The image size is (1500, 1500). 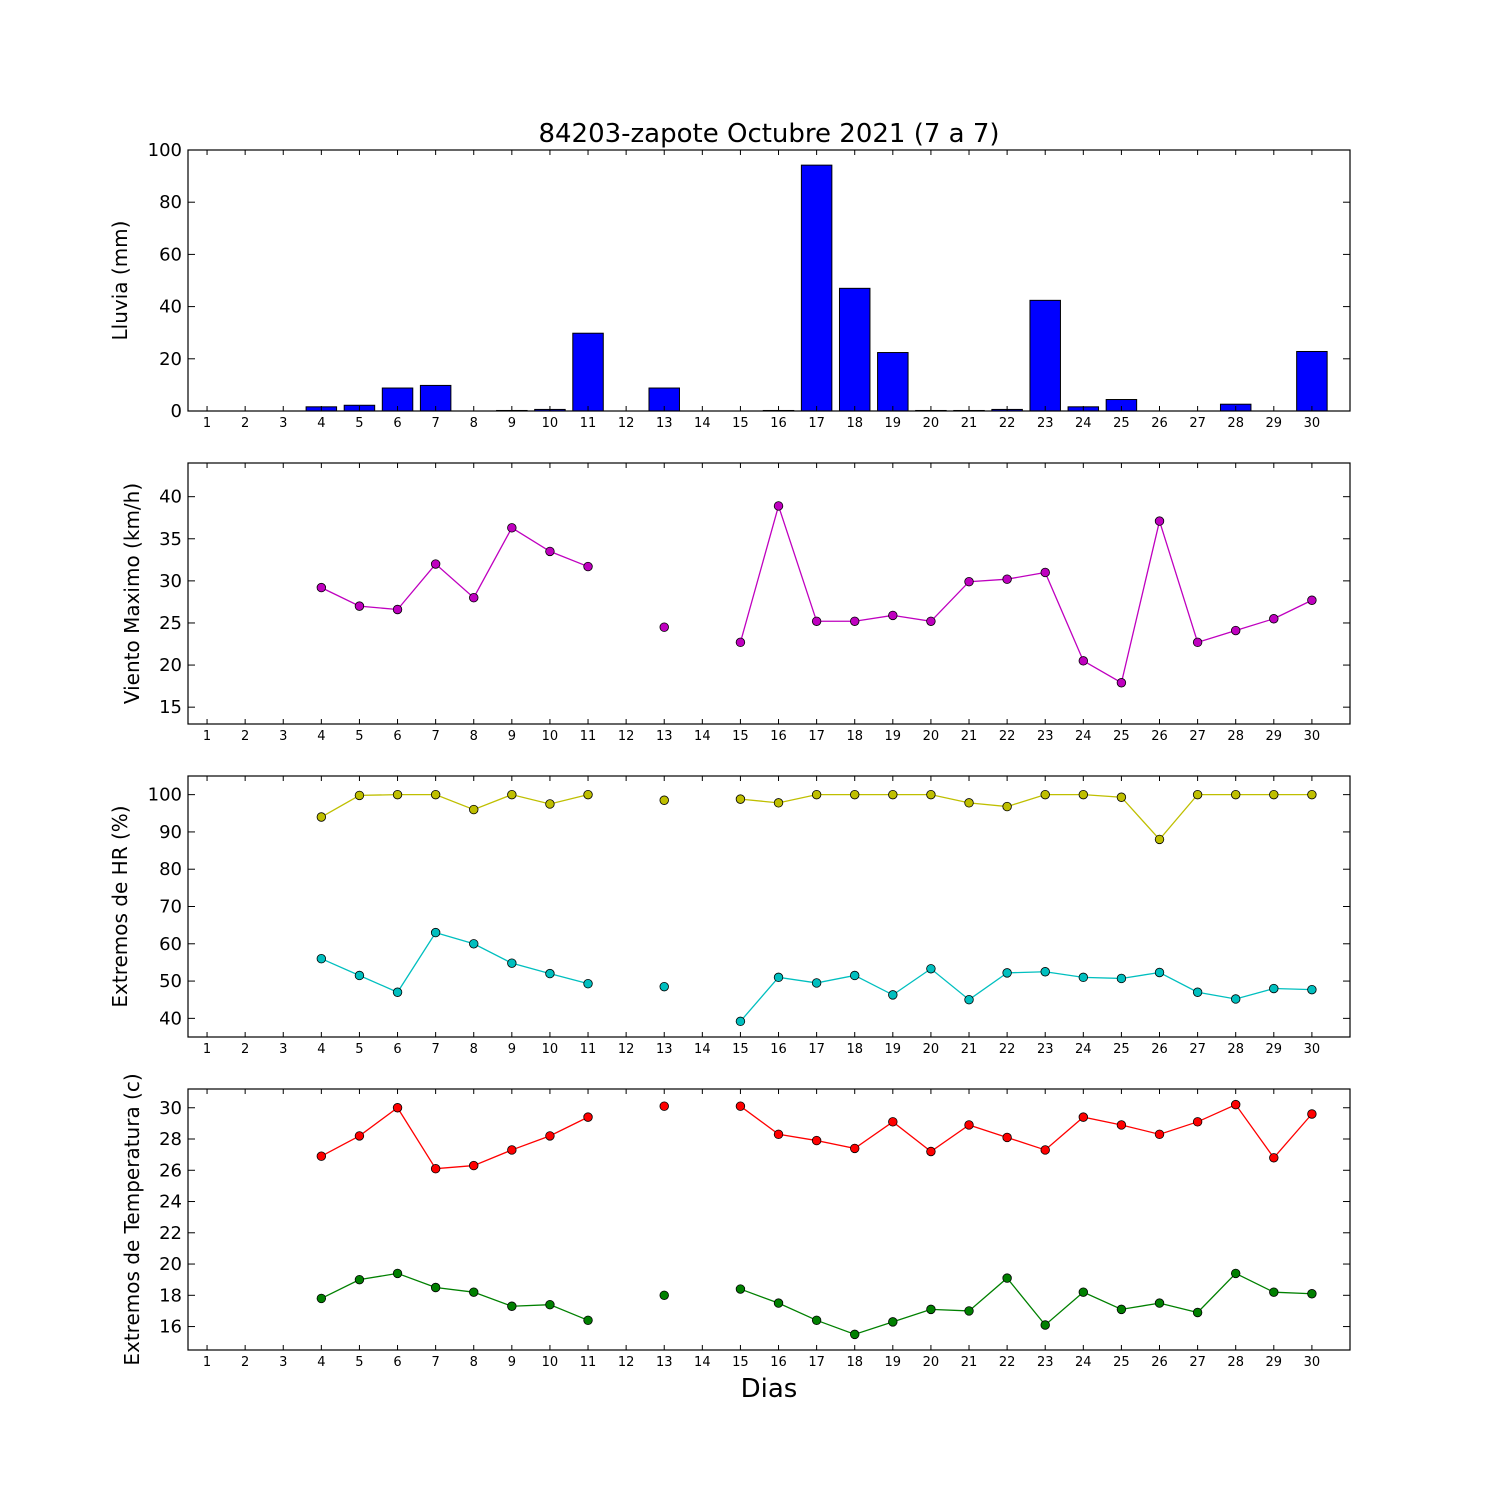 I want to click on y-tick-label: 90, so click(x=170, y=832).